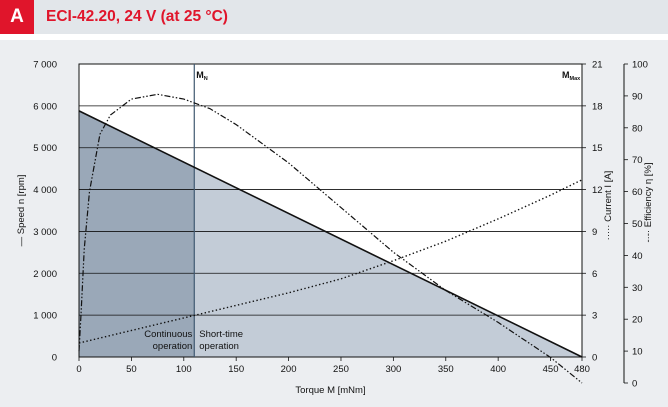 The width and height of the screenshot is (668, 407). I want to click on y-efficiency-tick-label: 30, so click(637, 288).